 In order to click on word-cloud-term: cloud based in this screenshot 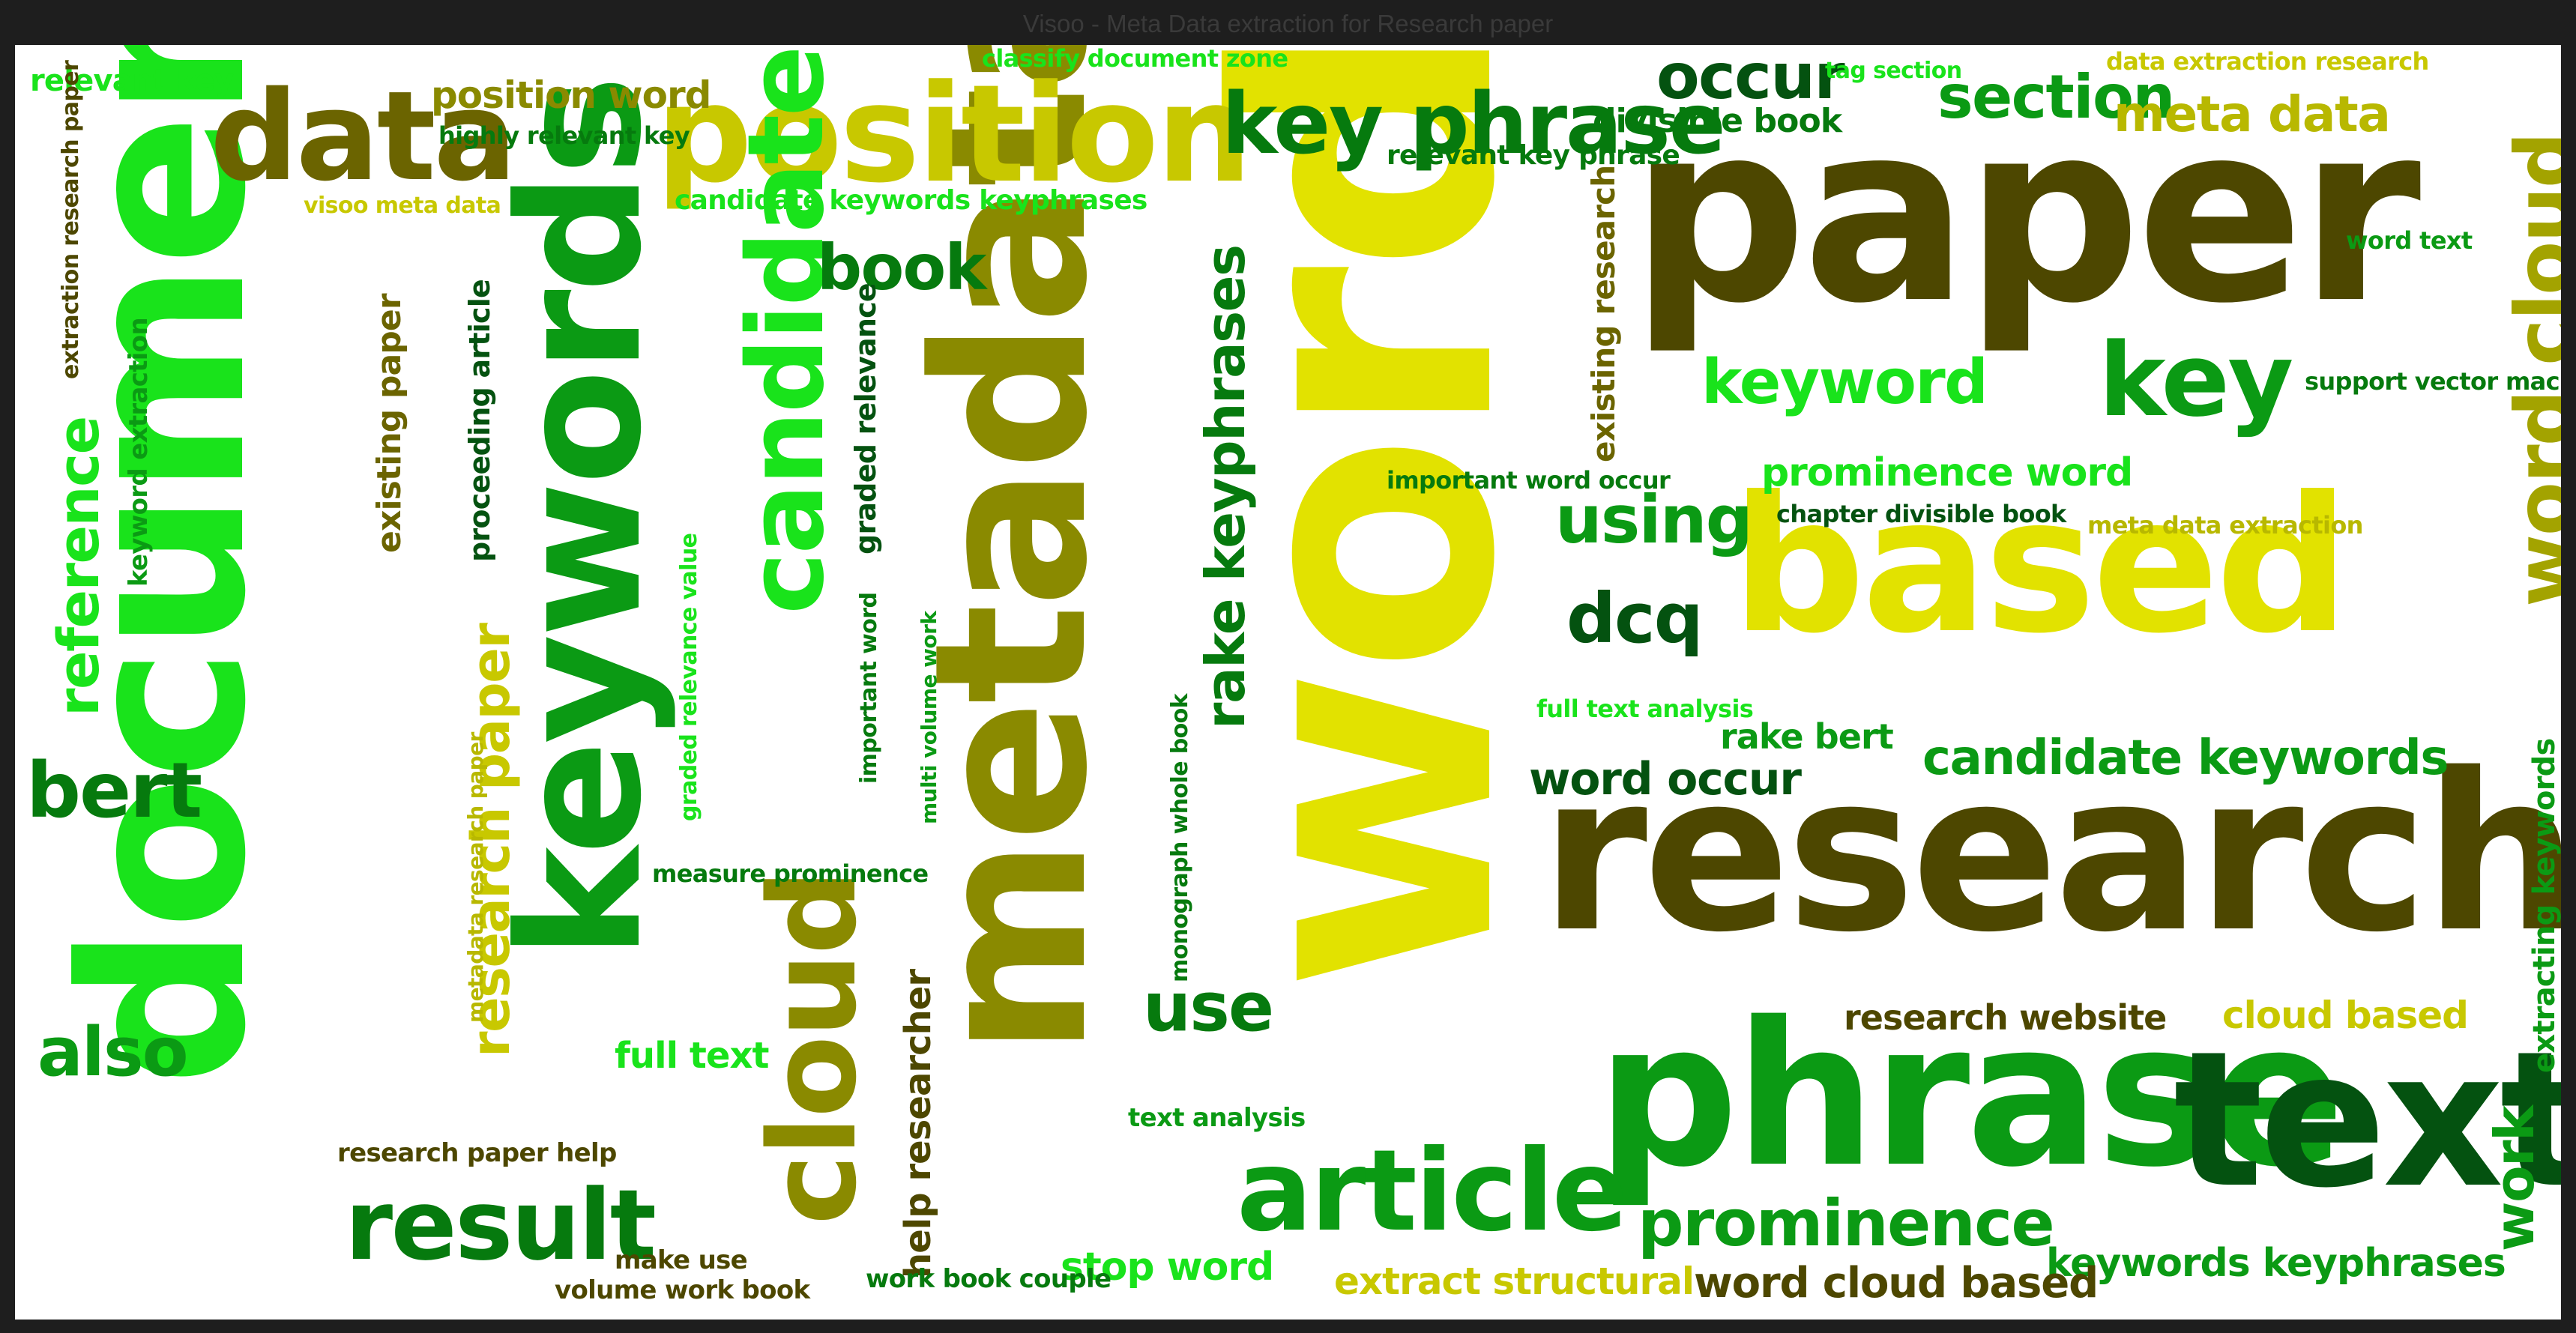, I will do `click(2346, 1015)`.